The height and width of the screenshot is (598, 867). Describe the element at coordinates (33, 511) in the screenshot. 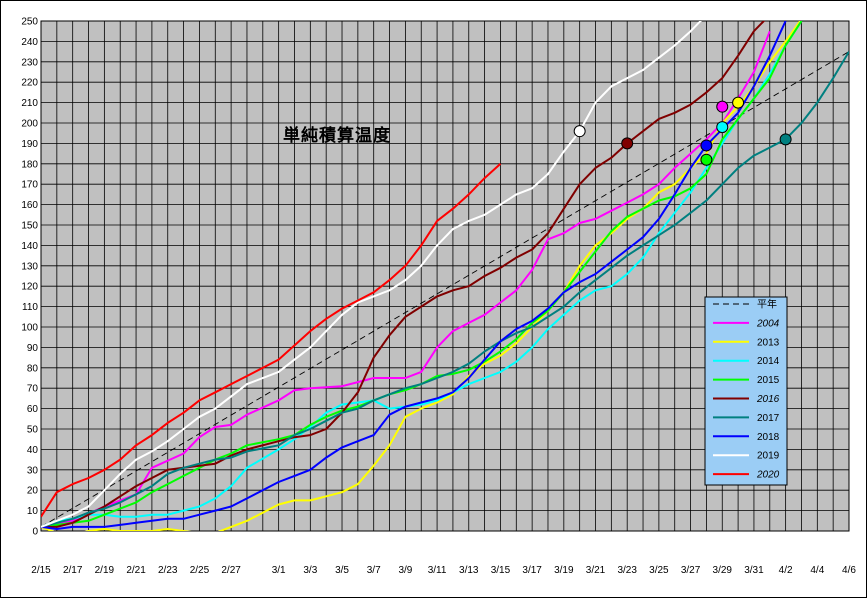

I see `y-tick-label: 10` at that location.